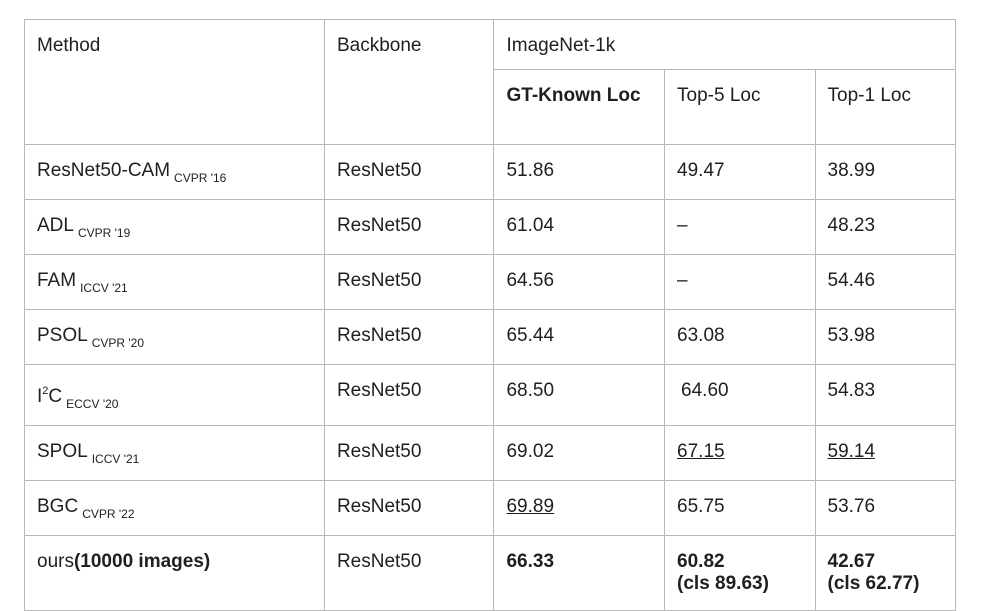  I want to click on method-cell: ours(10000 images), so click(174, 573).